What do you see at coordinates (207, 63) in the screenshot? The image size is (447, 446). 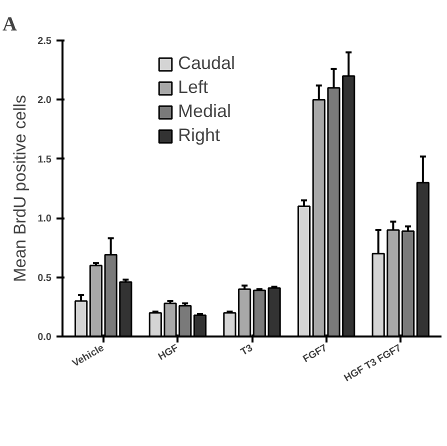 I see `legend-label: Caudal` at bounding box center [207, 63].